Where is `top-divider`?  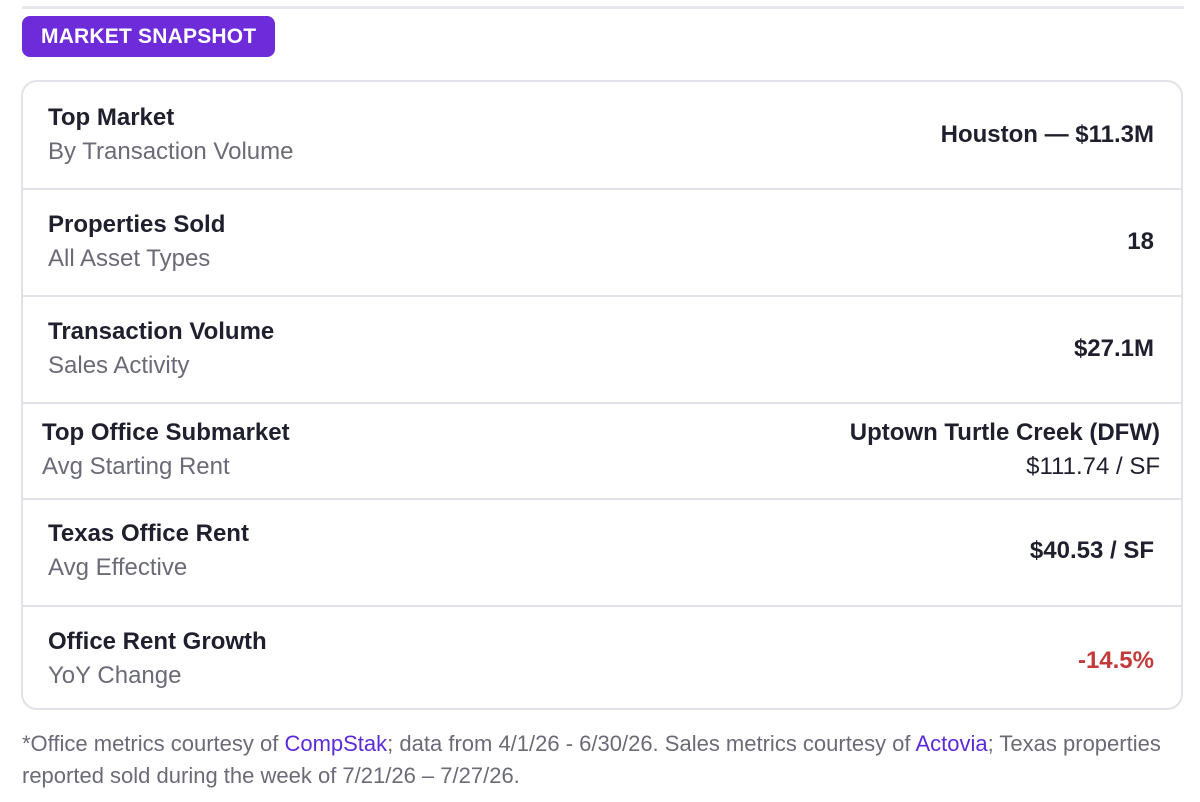 top-divider is located at coordinates (603, 7).